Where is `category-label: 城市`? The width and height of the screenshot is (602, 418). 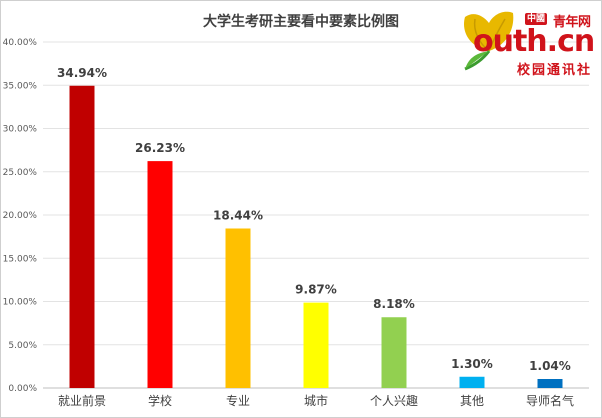
category-label: 城市 is located at coordinates (316, 400).